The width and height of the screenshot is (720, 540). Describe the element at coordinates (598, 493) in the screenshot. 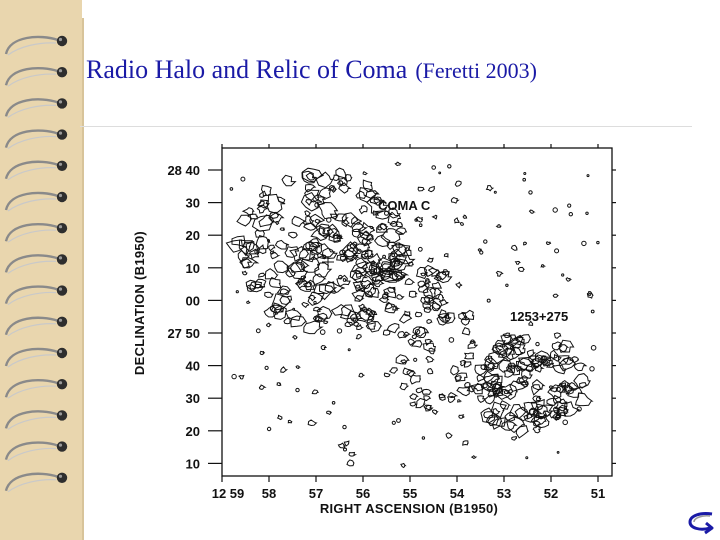

I see `ra-tick-label: 51` at that location.